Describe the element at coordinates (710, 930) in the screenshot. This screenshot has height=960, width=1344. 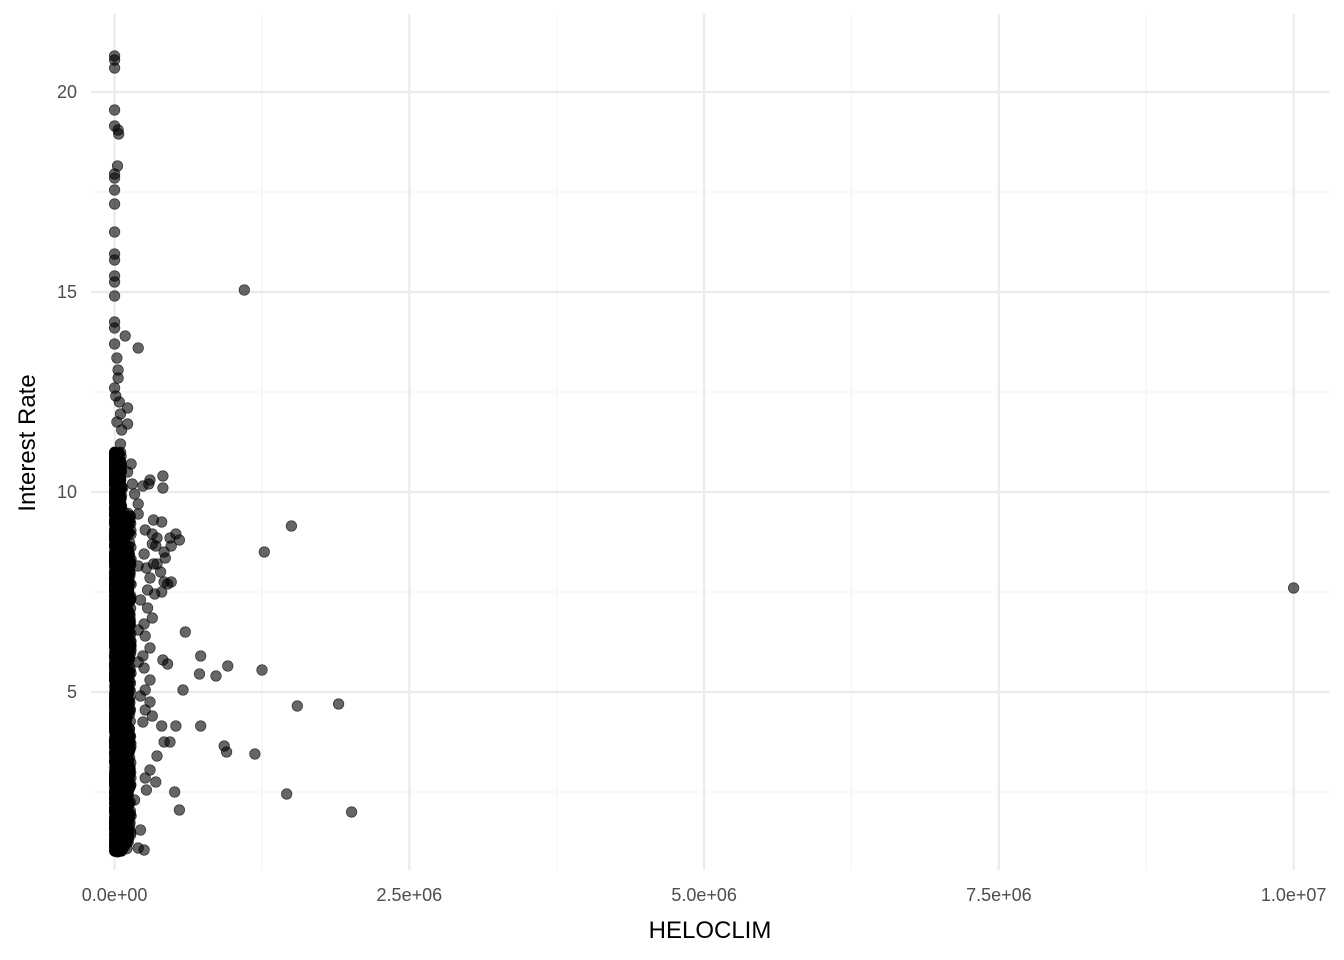
I see `x-axis-title: HELOCLIM` at that location.